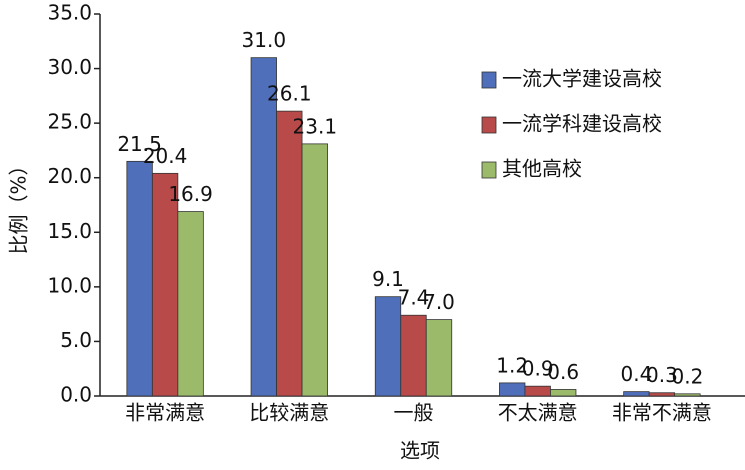  Describe the element at coordinates (165, 156) in the screenshot. I see `data-label: 20.4` at that location.